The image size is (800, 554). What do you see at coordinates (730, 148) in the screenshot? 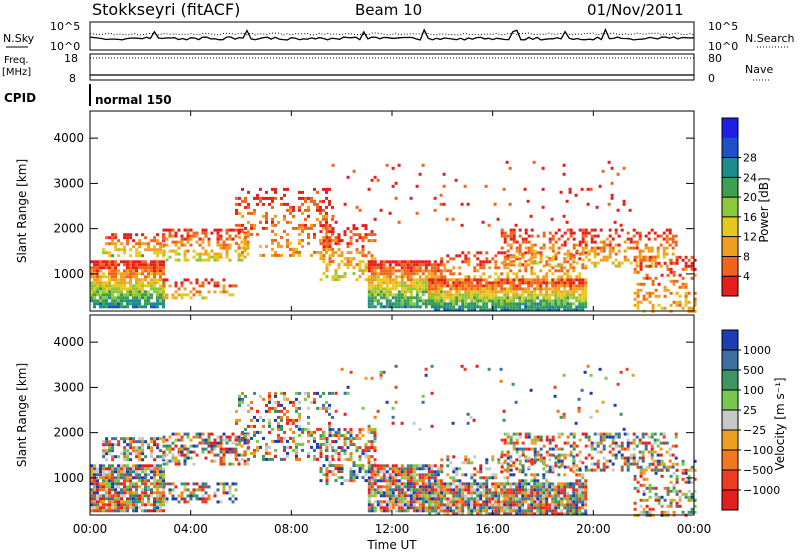
I see `colorbar-swatch` at bounding box center [730, 148].